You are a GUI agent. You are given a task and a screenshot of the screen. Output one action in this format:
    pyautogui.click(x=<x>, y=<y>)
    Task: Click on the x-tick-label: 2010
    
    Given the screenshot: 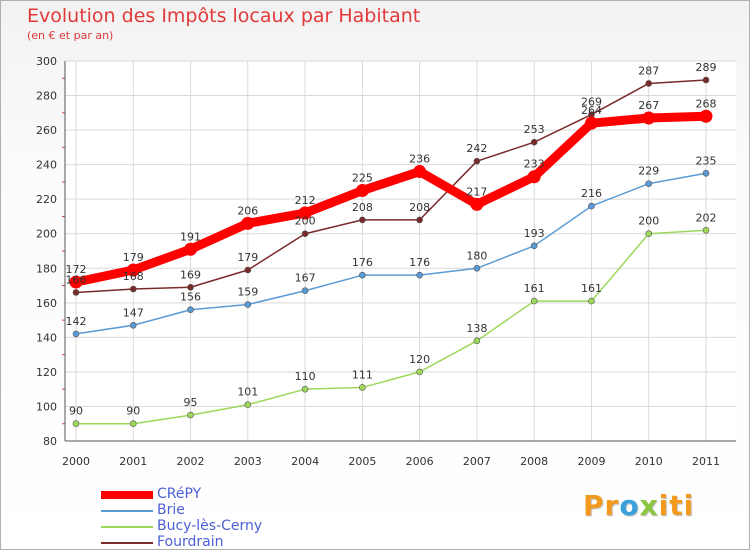 What is the action you would take?
    pyautogui.click(x=649, y=461)
    